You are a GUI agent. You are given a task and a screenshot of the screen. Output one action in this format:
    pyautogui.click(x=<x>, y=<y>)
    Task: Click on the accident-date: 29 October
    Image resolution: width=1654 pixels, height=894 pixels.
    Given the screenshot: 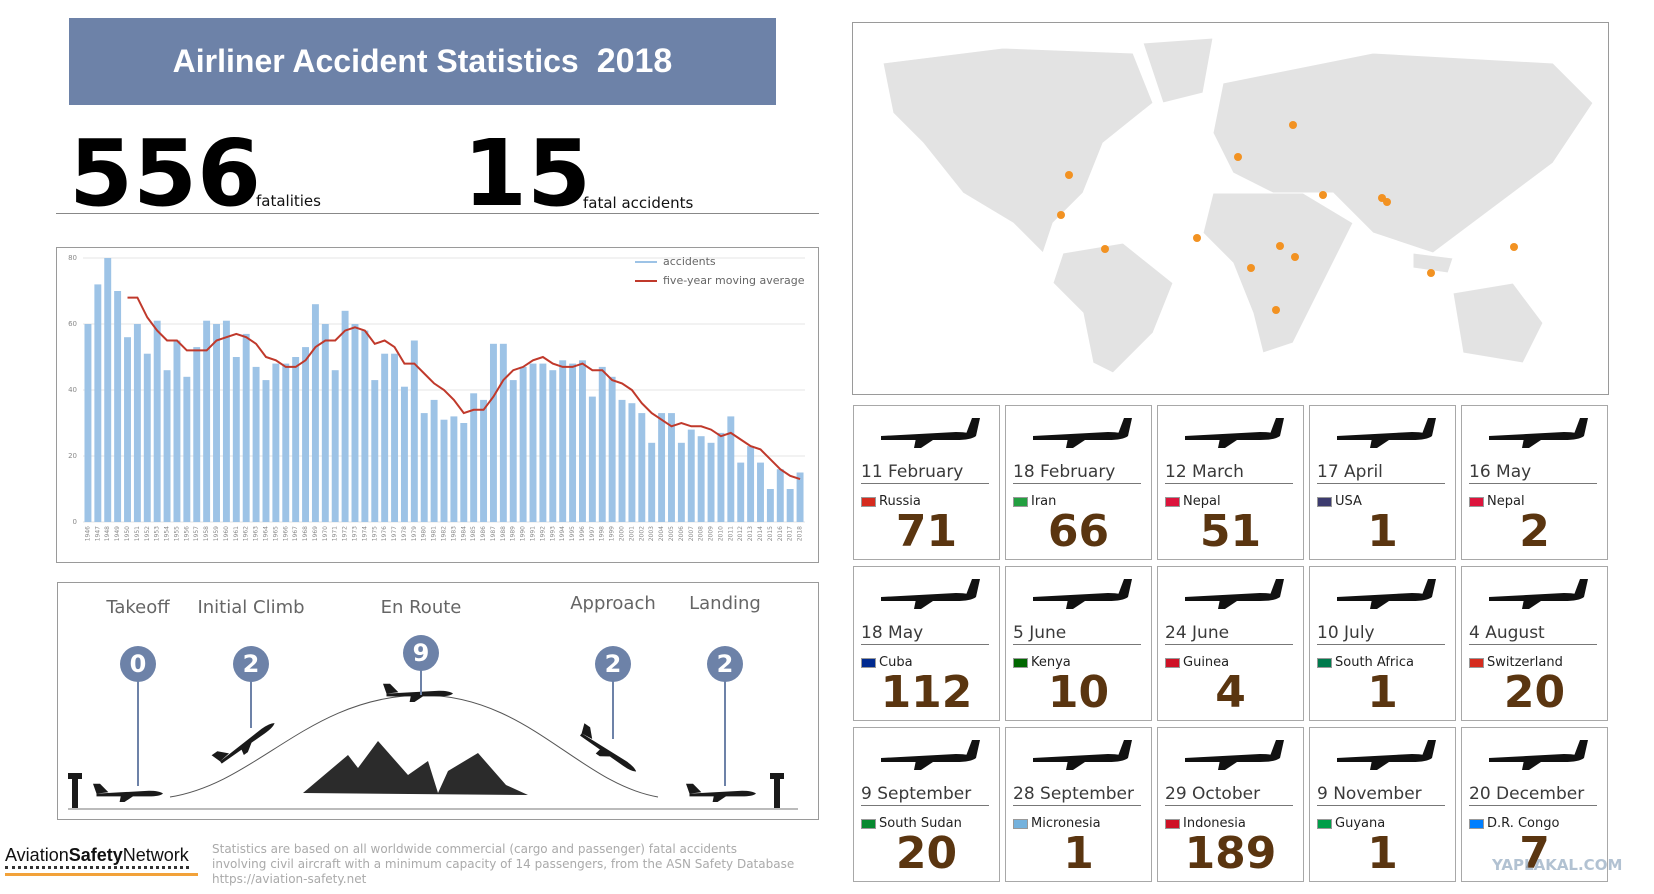 What is the action you would take?
    pyautogui.click(x=1229, y=795)
    